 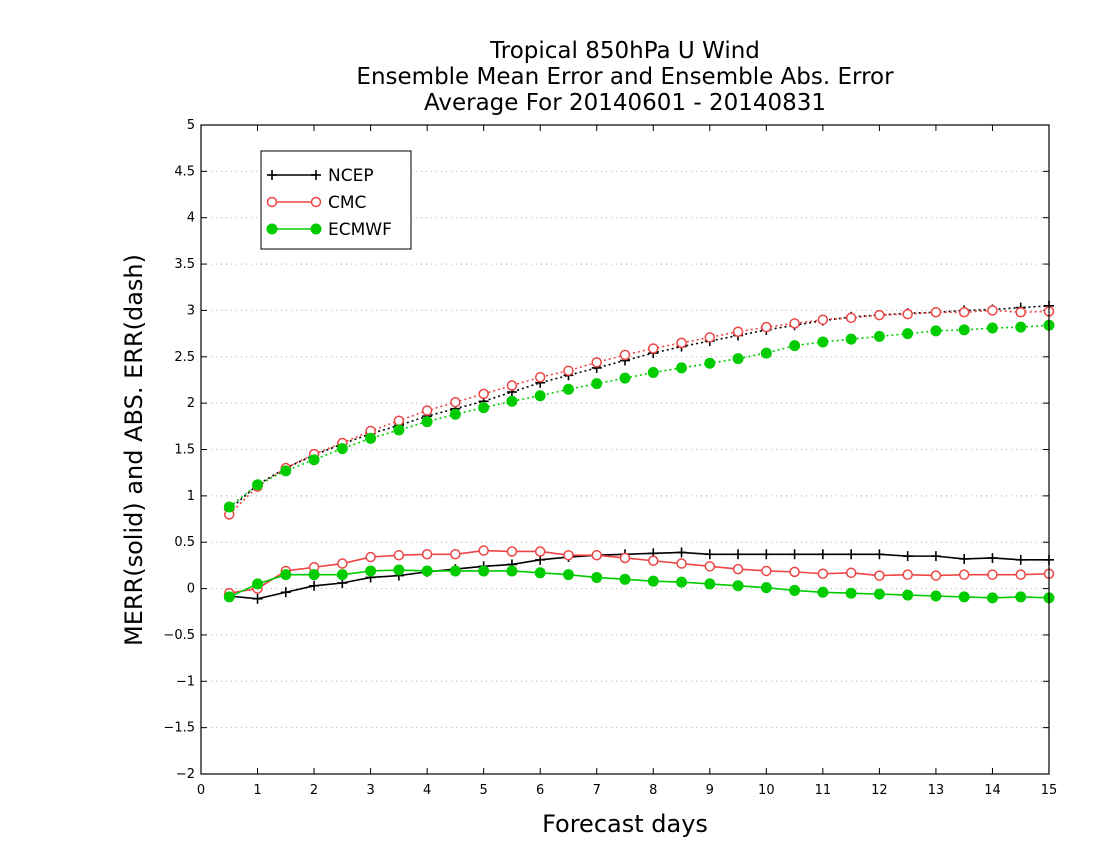 I want to click on legend-label-ncep: NCEP, so click(x=351, y=176).